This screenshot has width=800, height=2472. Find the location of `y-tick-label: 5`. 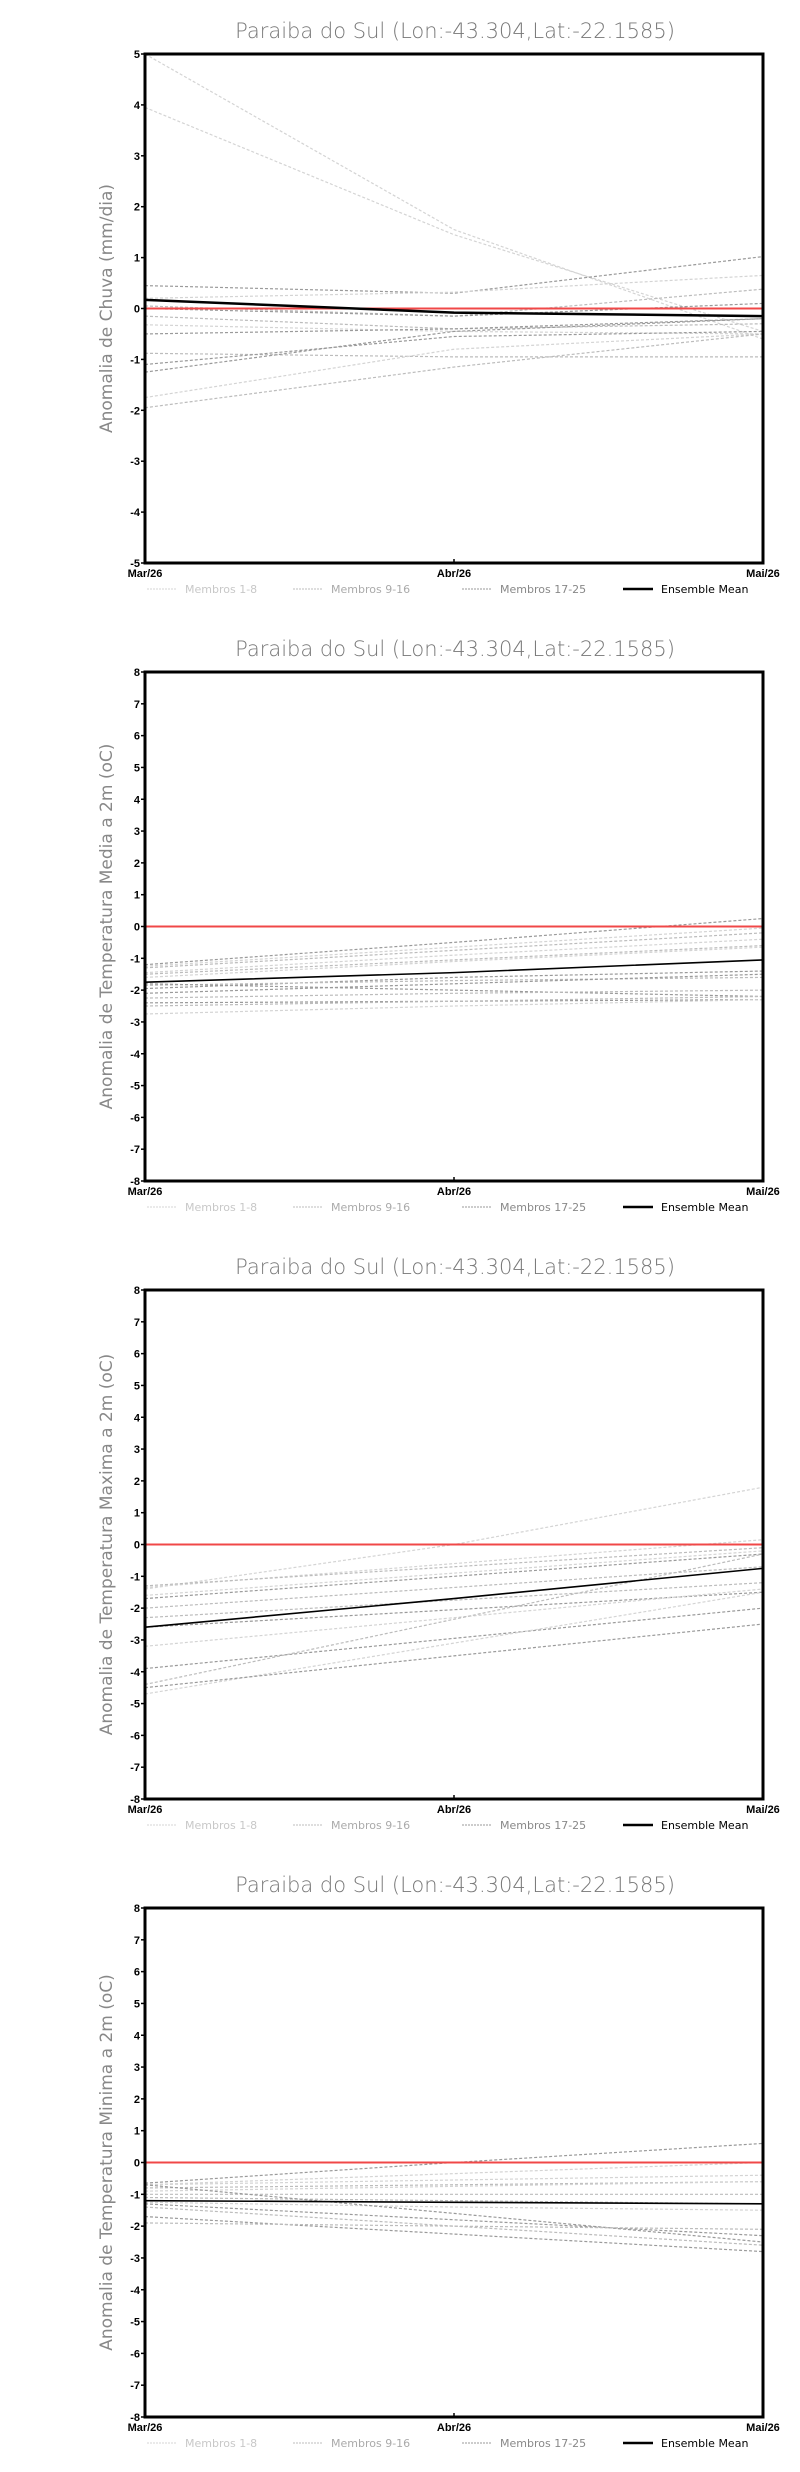

y-tick-label: 5 is located at coordinates (137, 768).